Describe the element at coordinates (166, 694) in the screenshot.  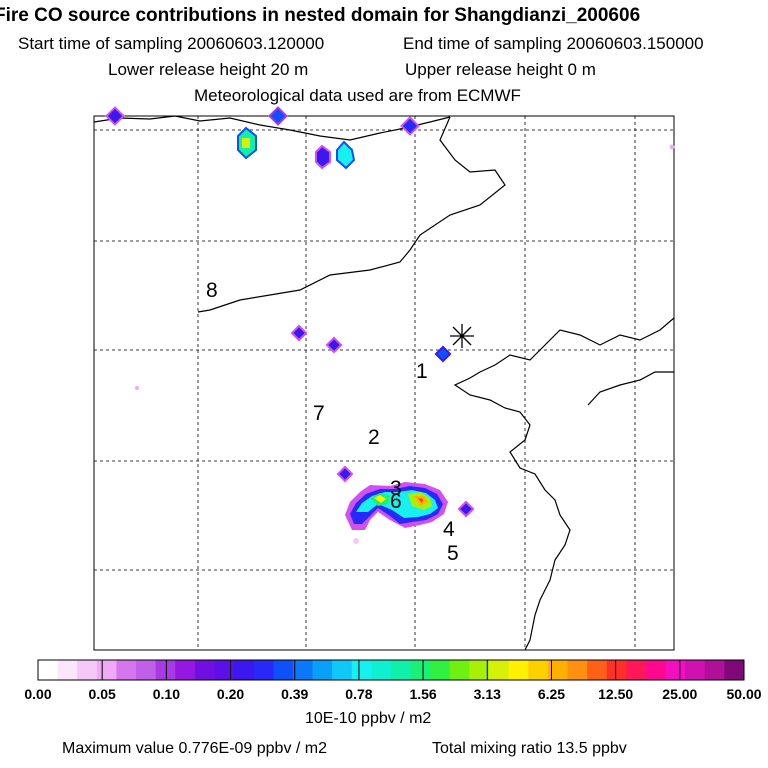
I see `colorbar-tick-label: 0.10` at that location.